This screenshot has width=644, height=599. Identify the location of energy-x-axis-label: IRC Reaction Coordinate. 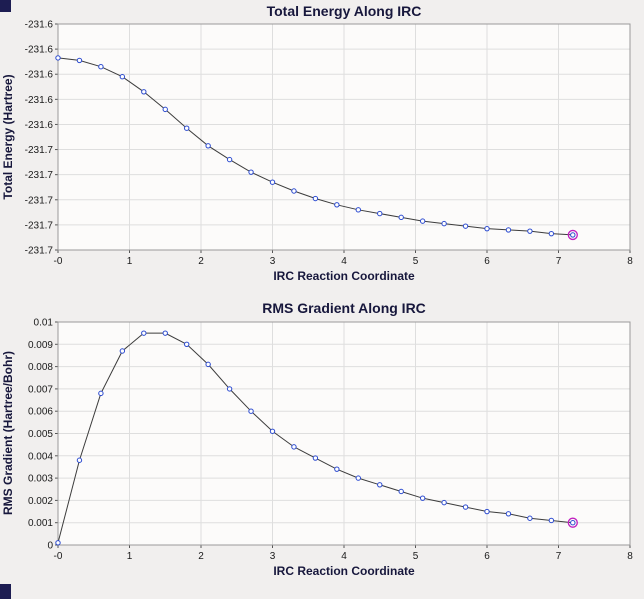
(344, 276).